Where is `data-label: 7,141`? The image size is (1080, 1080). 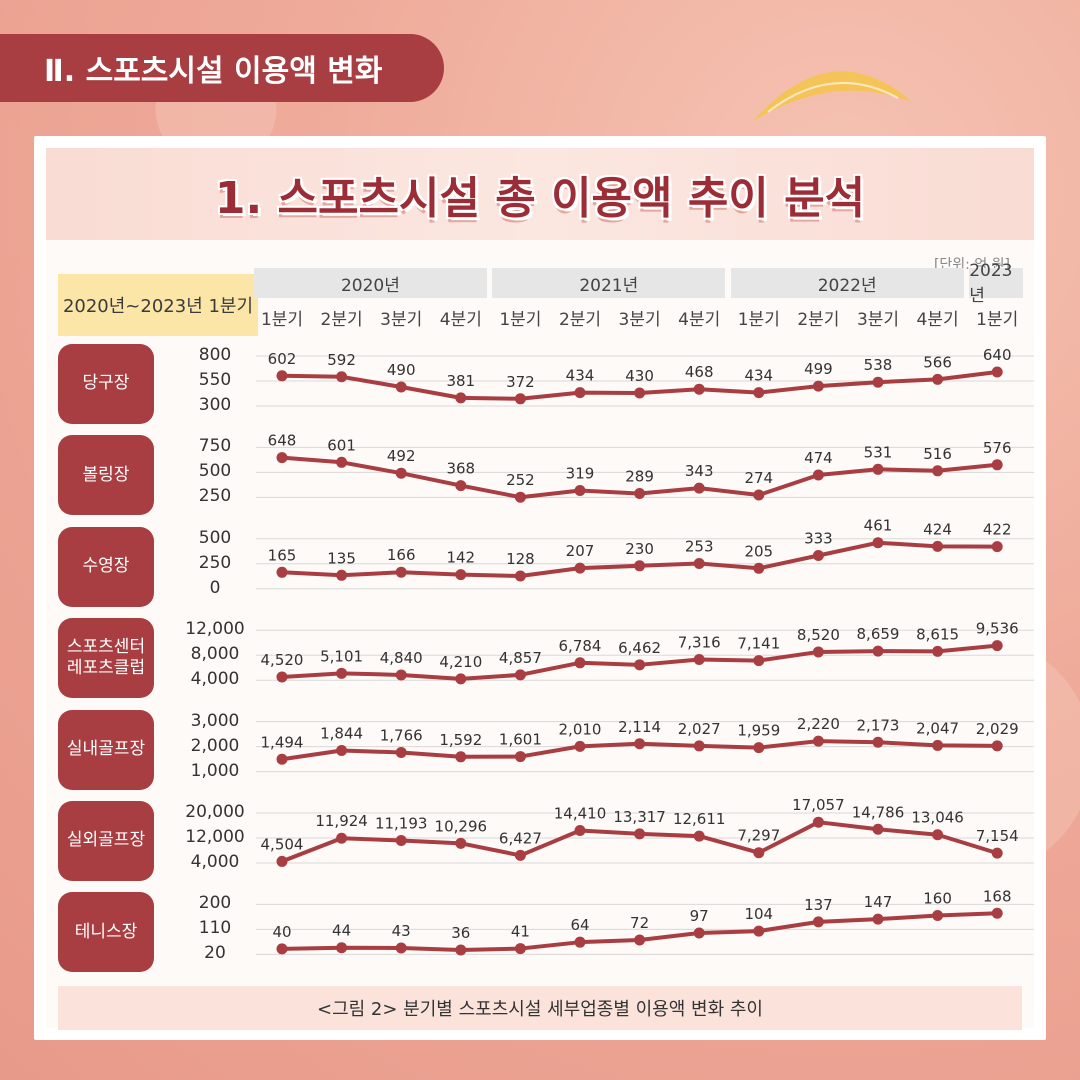 data-label: 7,141 is located at coordinates (758, 644).